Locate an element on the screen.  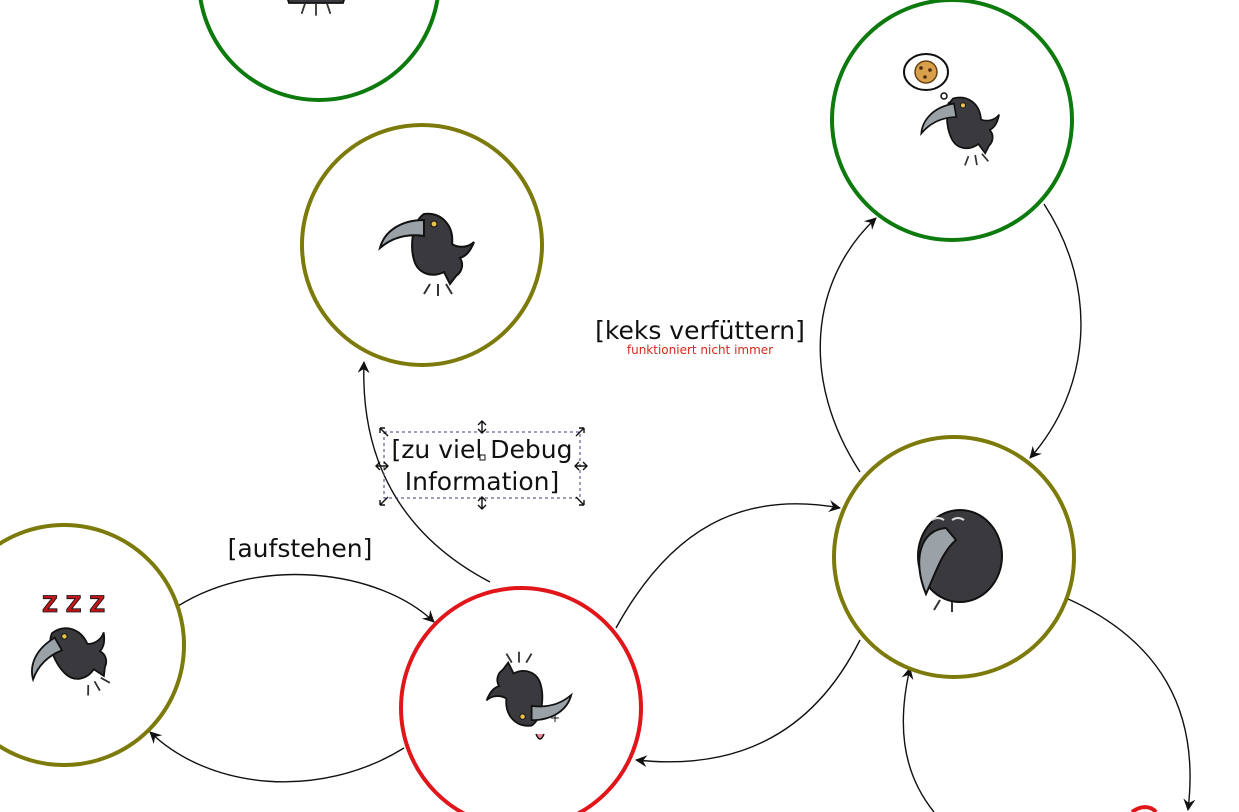
raven-icon is located at coordinates (316, 8).